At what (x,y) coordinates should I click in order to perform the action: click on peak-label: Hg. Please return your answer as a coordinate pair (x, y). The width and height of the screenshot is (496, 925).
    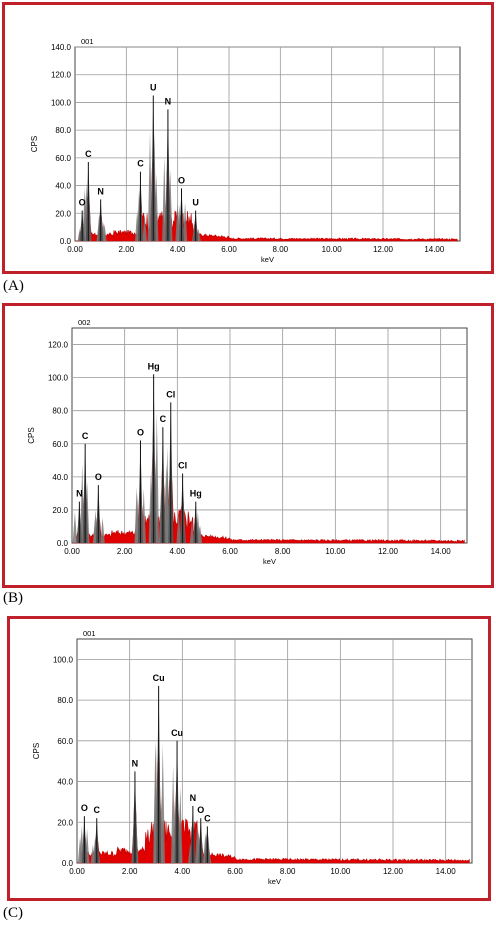
    Looking at the image, I should click on (154, 366).